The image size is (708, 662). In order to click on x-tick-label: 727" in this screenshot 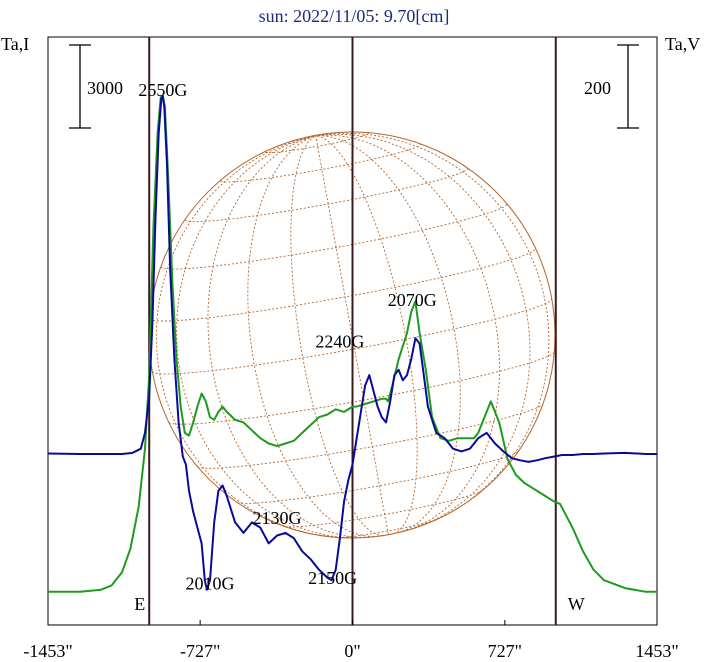, I will do `click(505, 651)`.